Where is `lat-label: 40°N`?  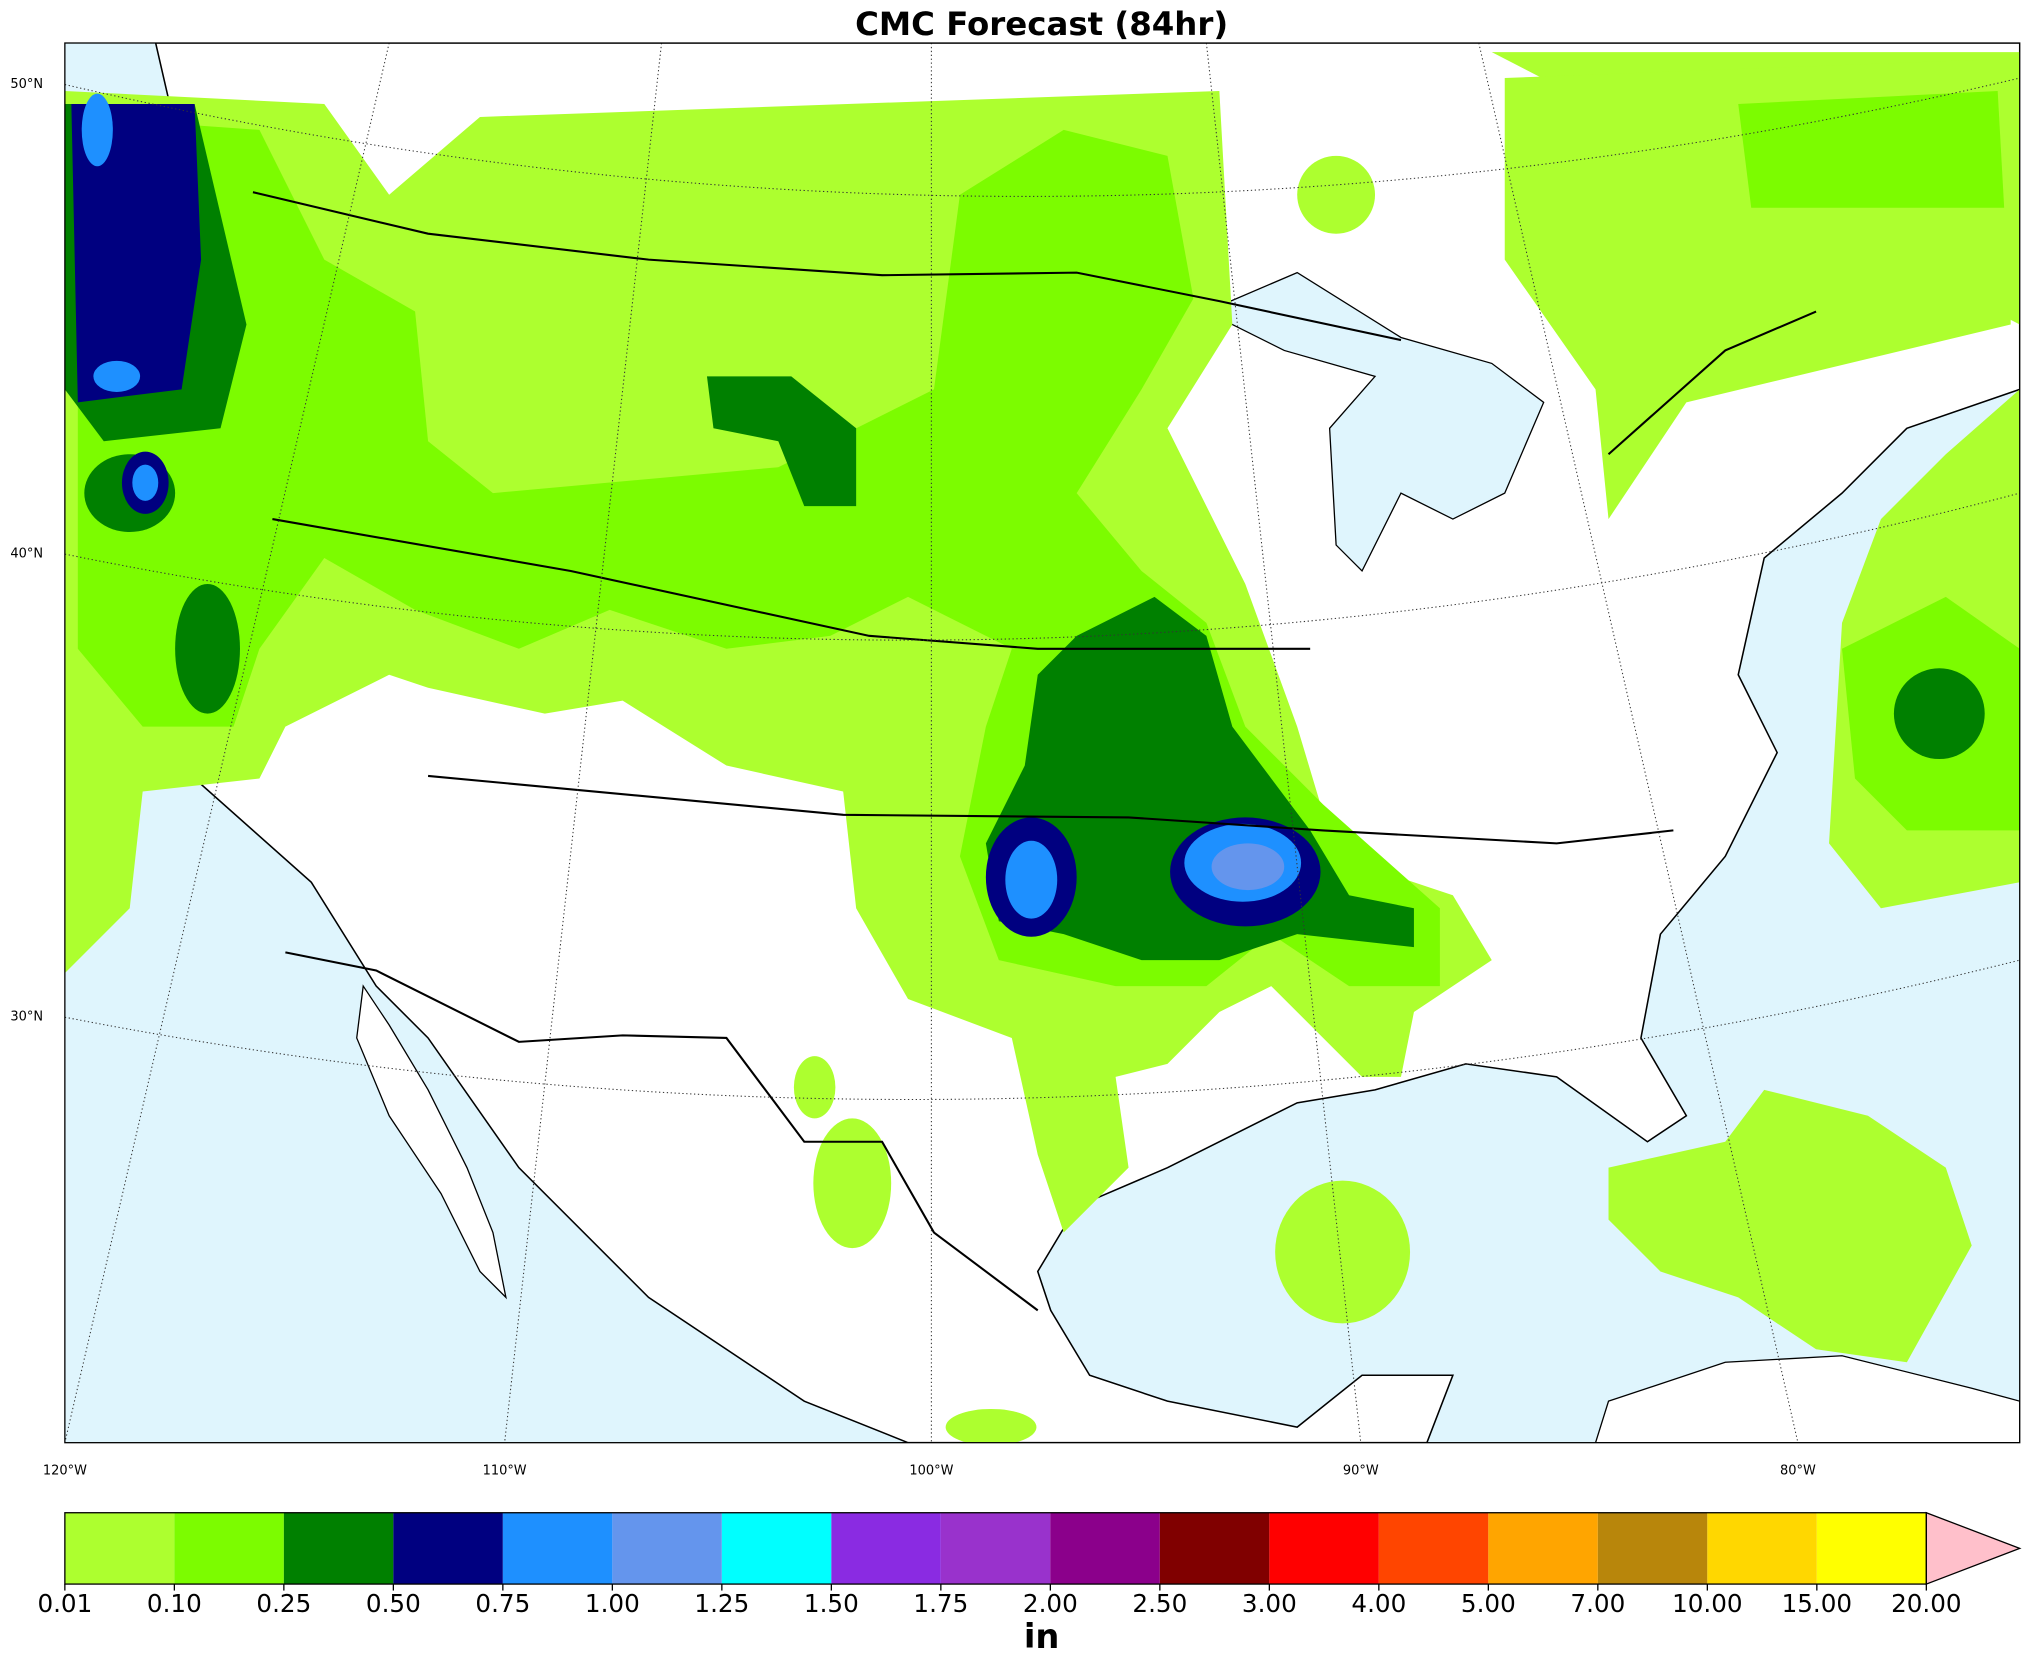
lat-label: 40°N is located at coordinates (26, 554).